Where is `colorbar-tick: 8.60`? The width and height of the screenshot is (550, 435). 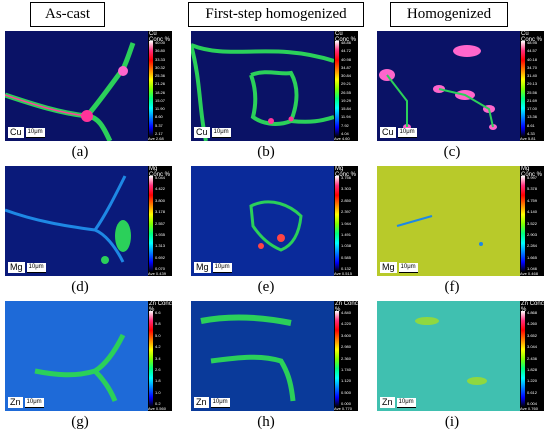
colorbar-tick: 8.60 is located at coordinates (159, 117).